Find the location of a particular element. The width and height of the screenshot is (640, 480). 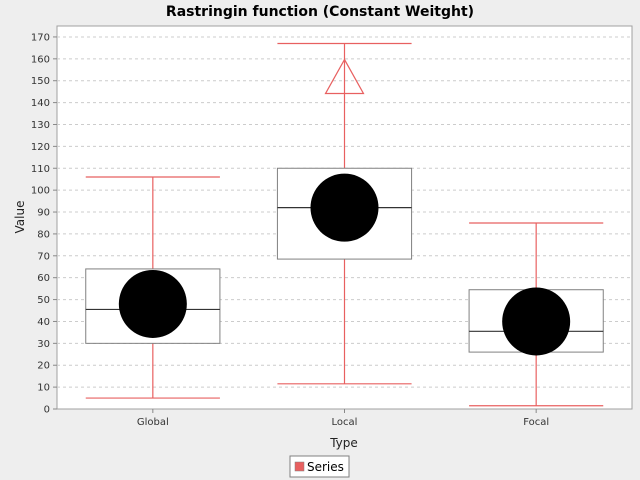

y-tick-label: 0 is located at coordinates (47, 410).